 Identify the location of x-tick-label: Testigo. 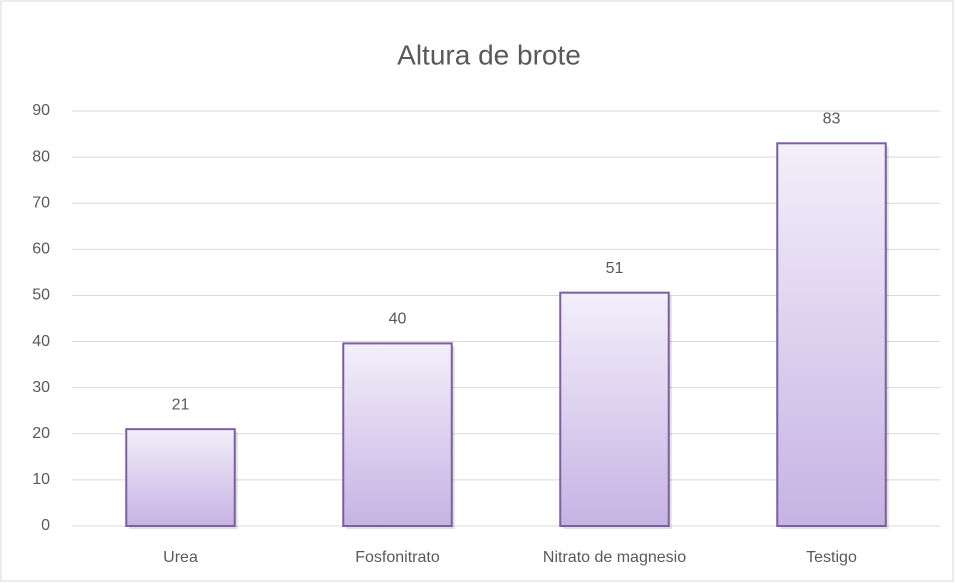
(831, 557).